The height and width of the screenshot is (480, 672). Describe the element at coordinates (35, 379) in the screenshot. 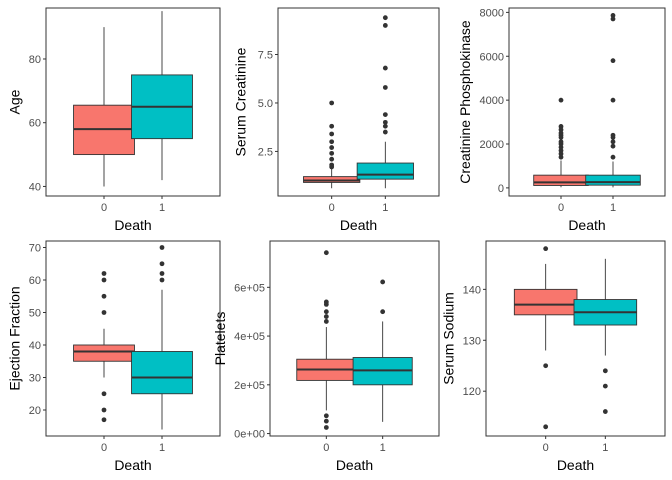

I see `y-tick-label: 30` at that location.